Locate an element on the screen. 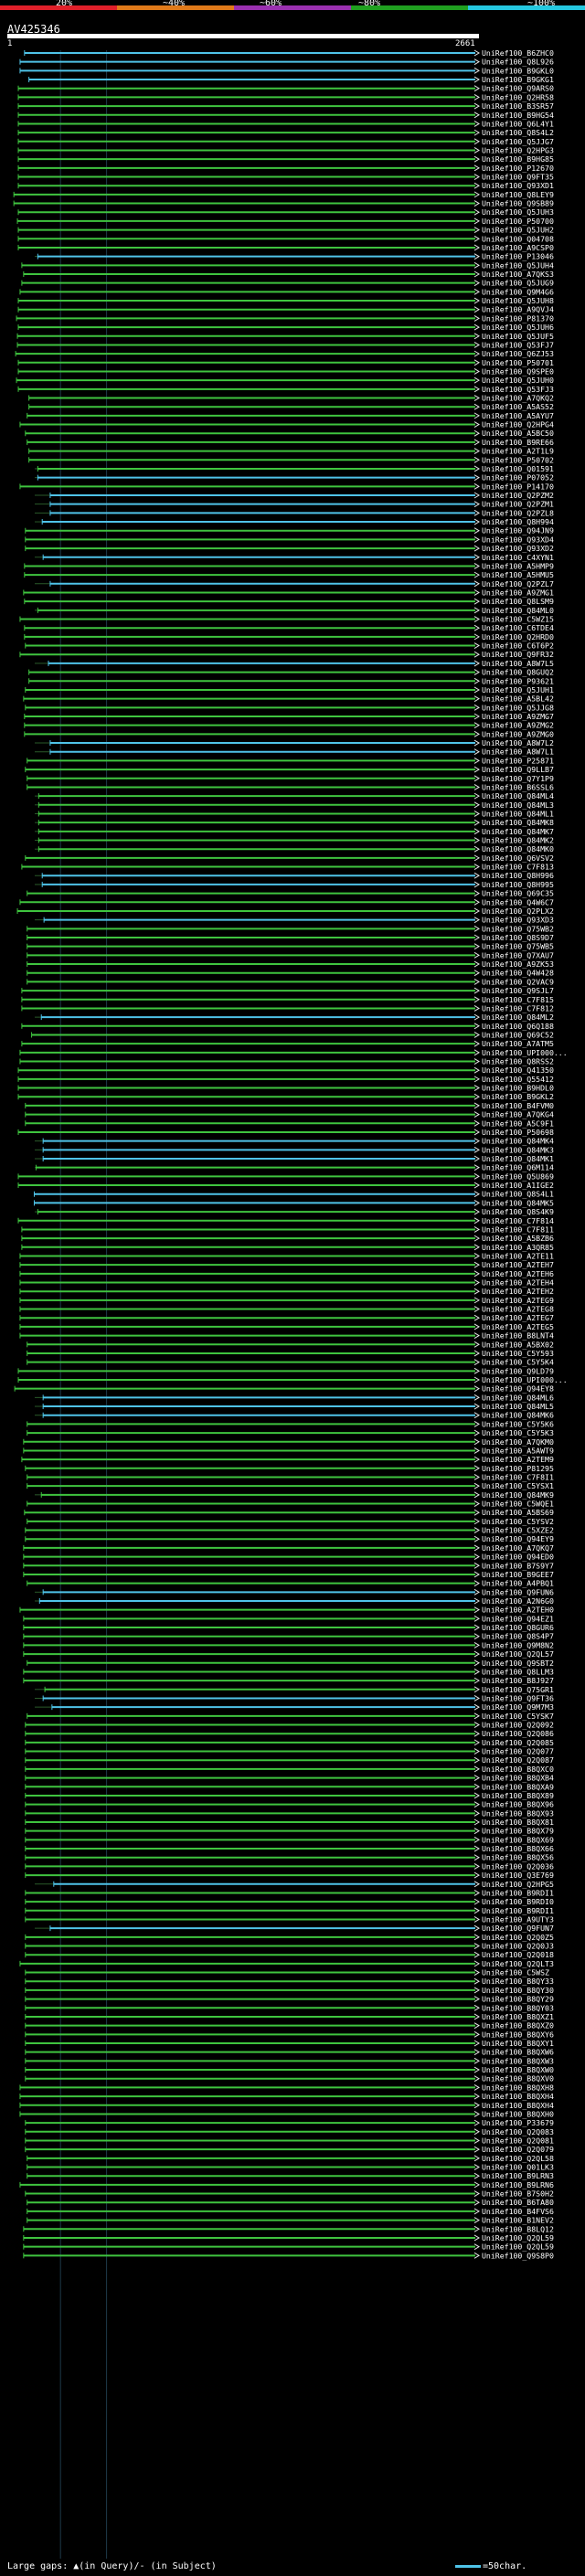 Image resolution: width=585 pixels, height=2576 pixels. hit-row: UniRef100_Q84MK8 is located at coordinates (295, 822).